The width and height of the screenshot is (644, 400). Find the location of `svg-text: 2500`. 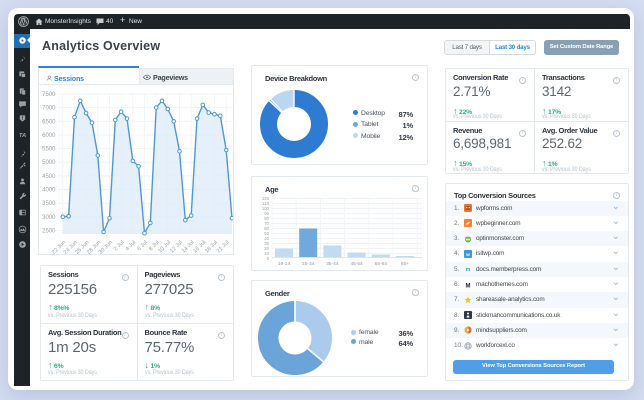

svg-text: 2500 is located at coordinates (49, 232).